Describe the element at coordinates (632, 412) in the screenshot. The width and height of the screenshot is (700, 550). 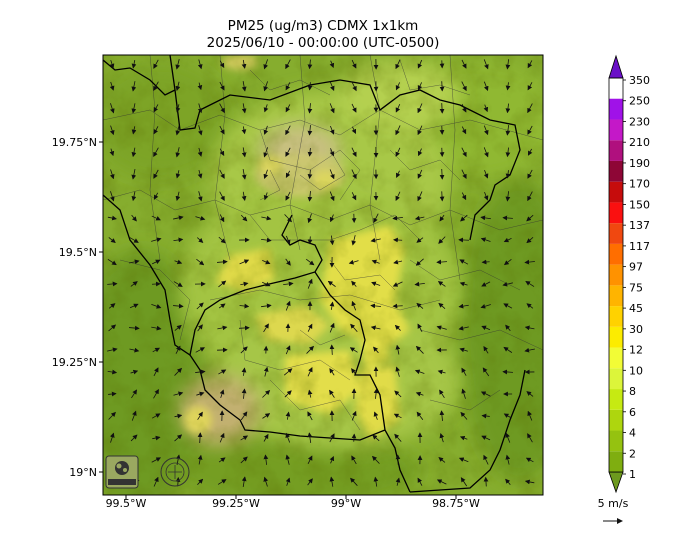
I see `colorbar-label: 6` at that location.